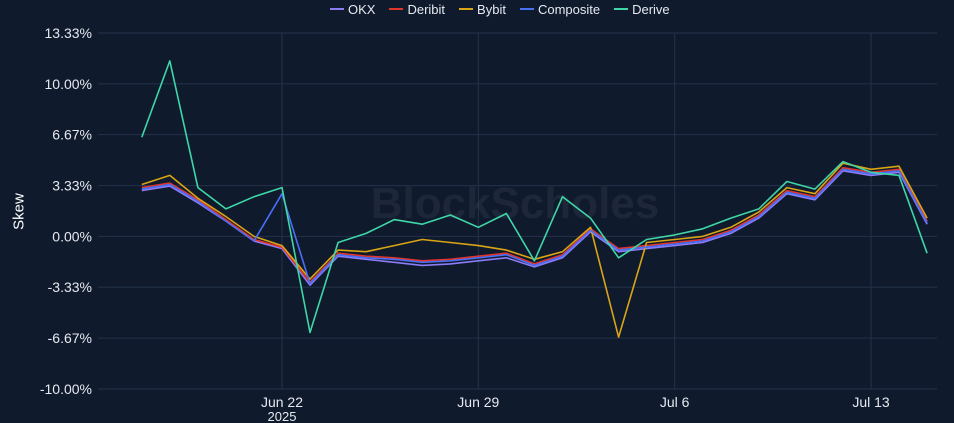  I want to click on y-tick-label: 3.33%, so click(72, 186).